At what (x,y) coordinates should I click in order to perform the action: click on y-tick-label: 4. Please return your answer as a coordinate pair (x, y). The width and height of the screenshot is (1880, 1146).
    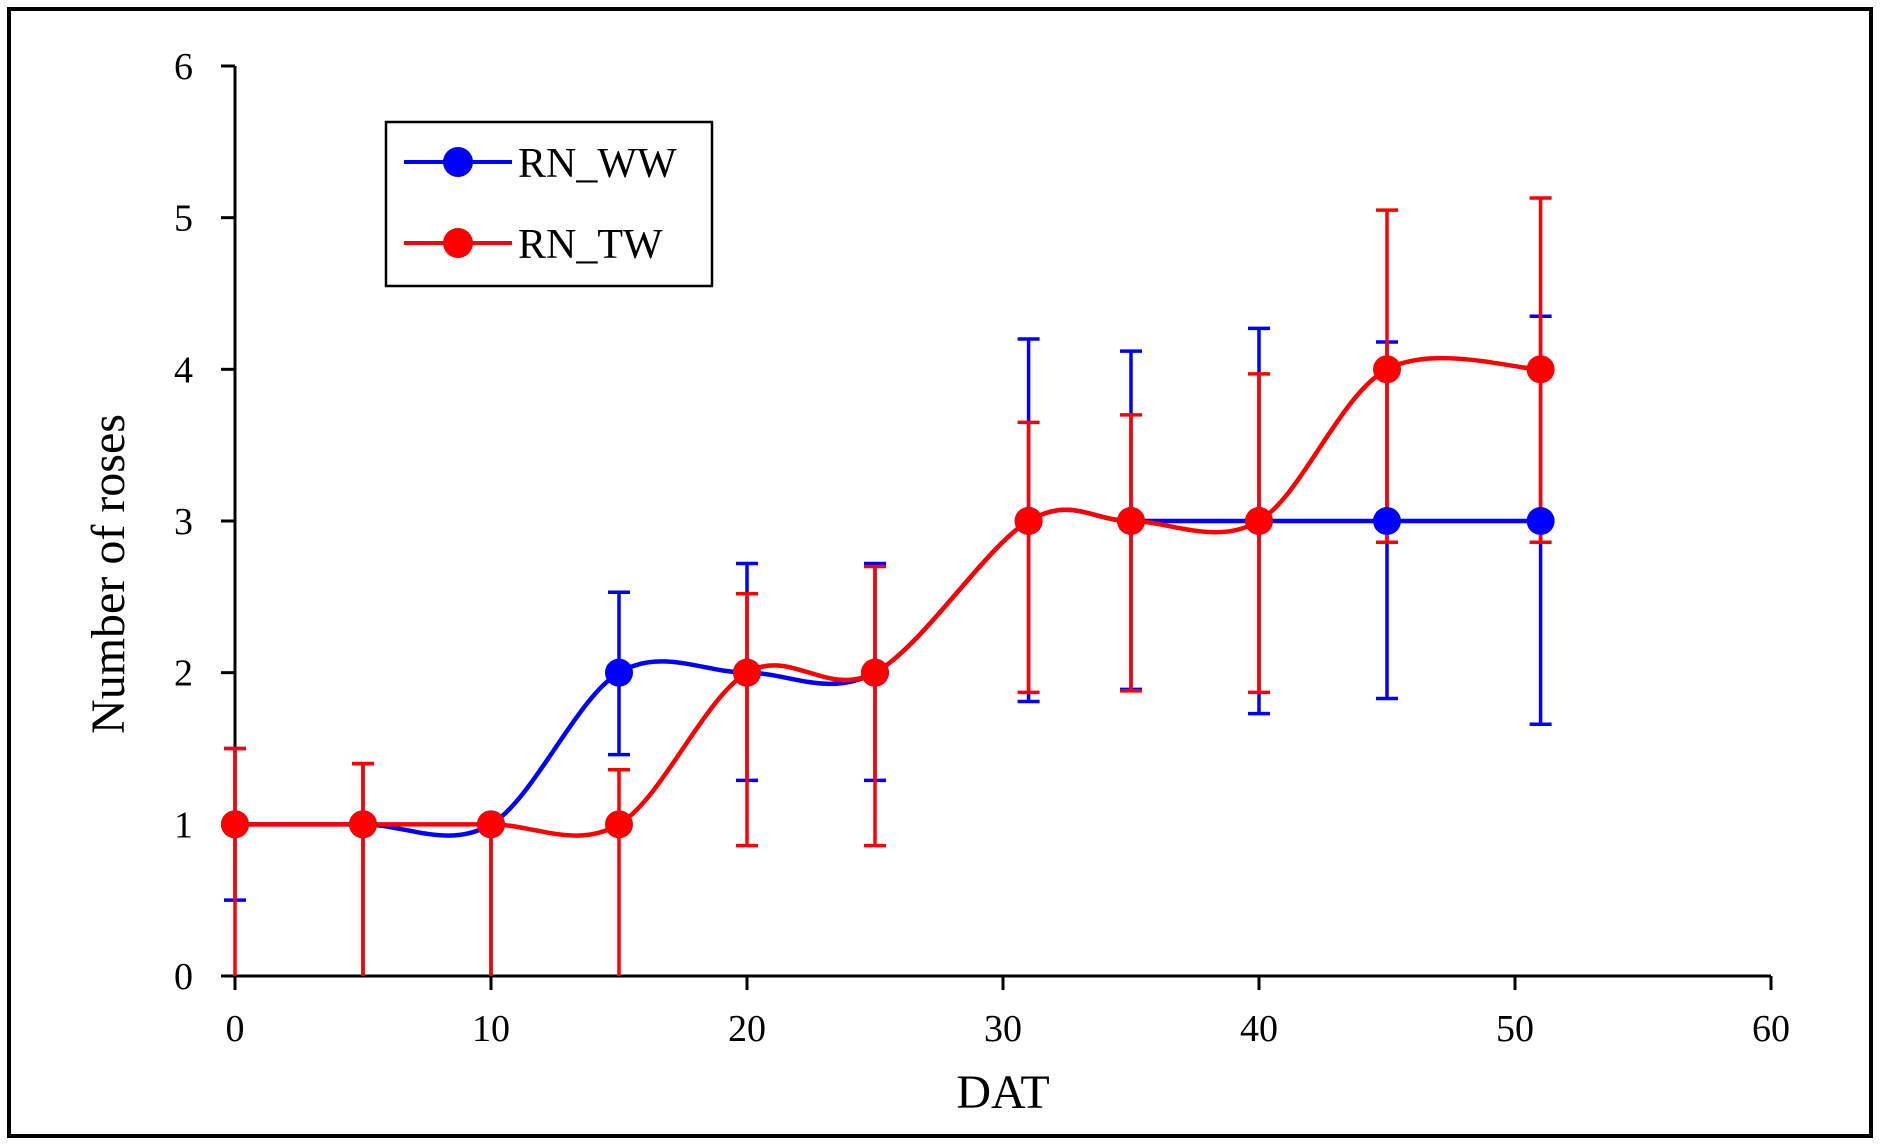
    Looking at the image, I should click on (183, 370).